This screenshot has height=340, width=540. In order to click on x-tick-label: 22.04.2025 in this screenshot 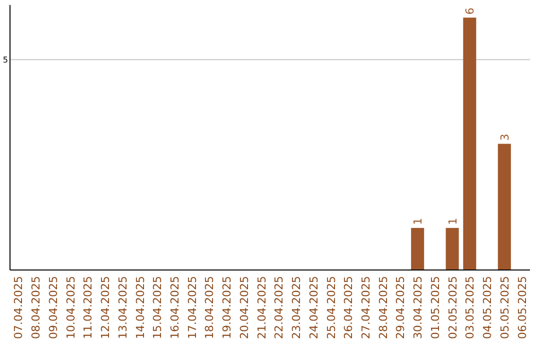, I will do `click(279, 307)`.